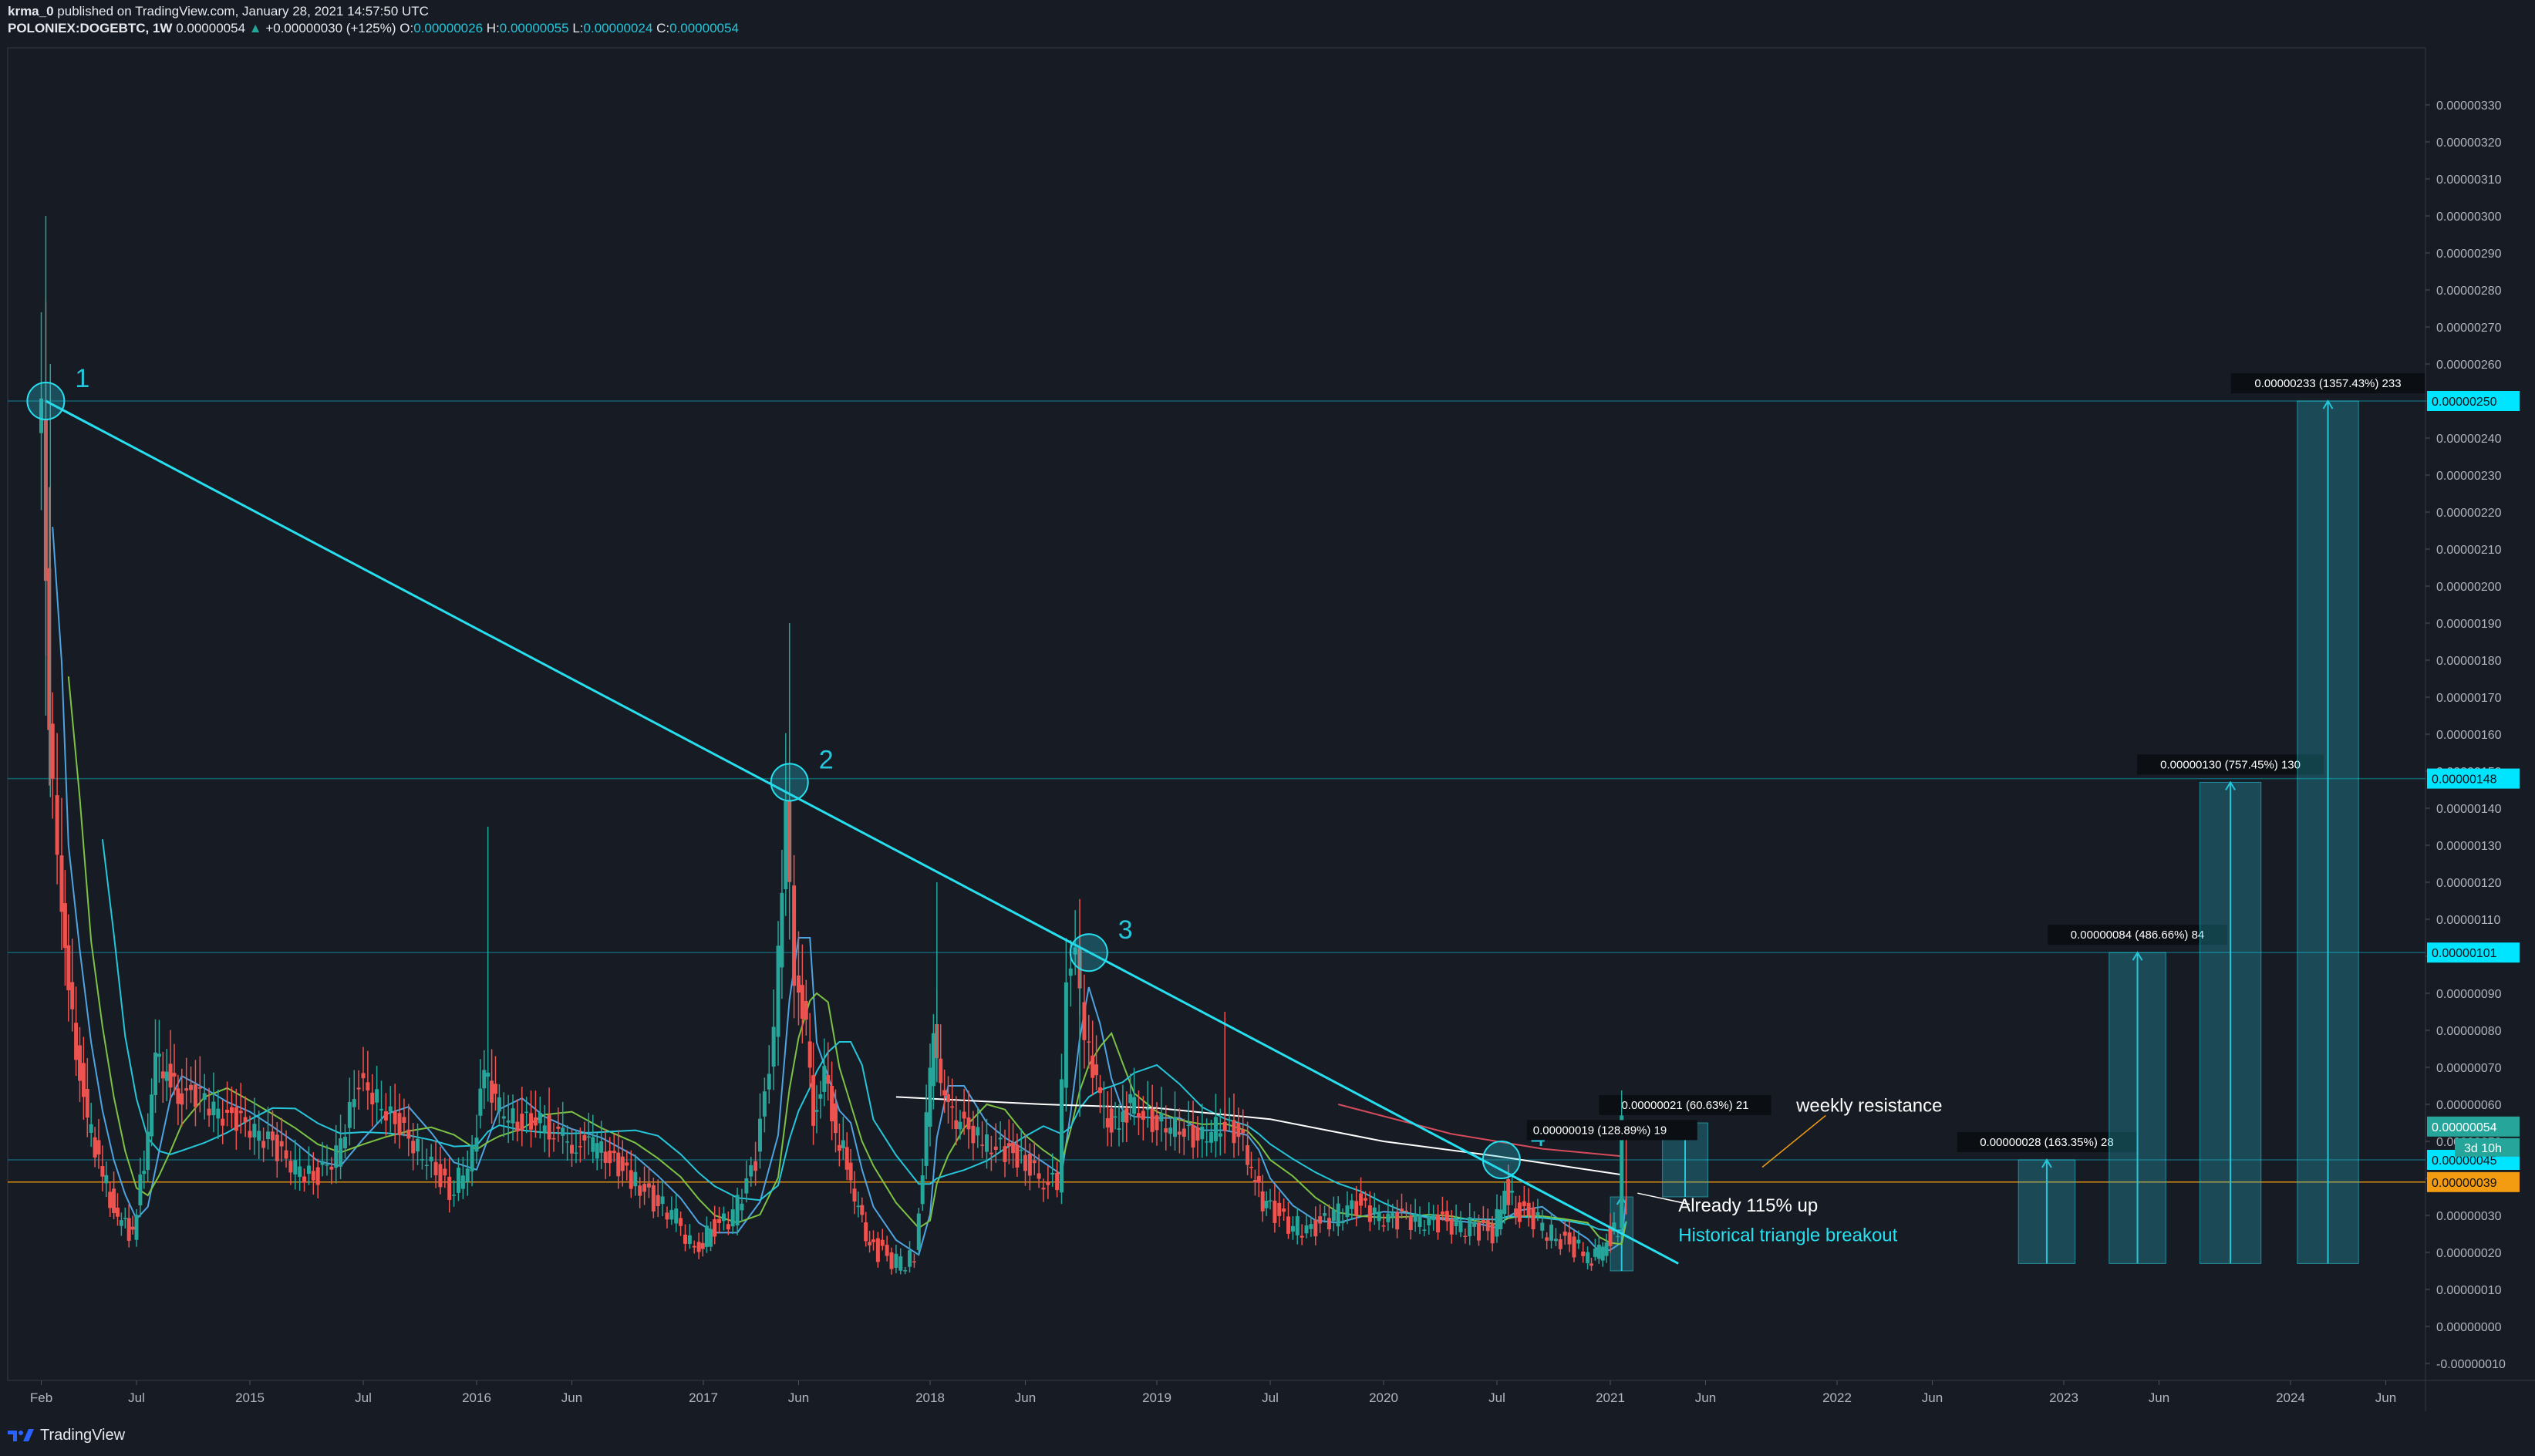 The width and height of the screenshot is (2535, 1456). Describe the element at coordinates (31, 12) in the screenshot. I see `author-name: krma_0` at that location.